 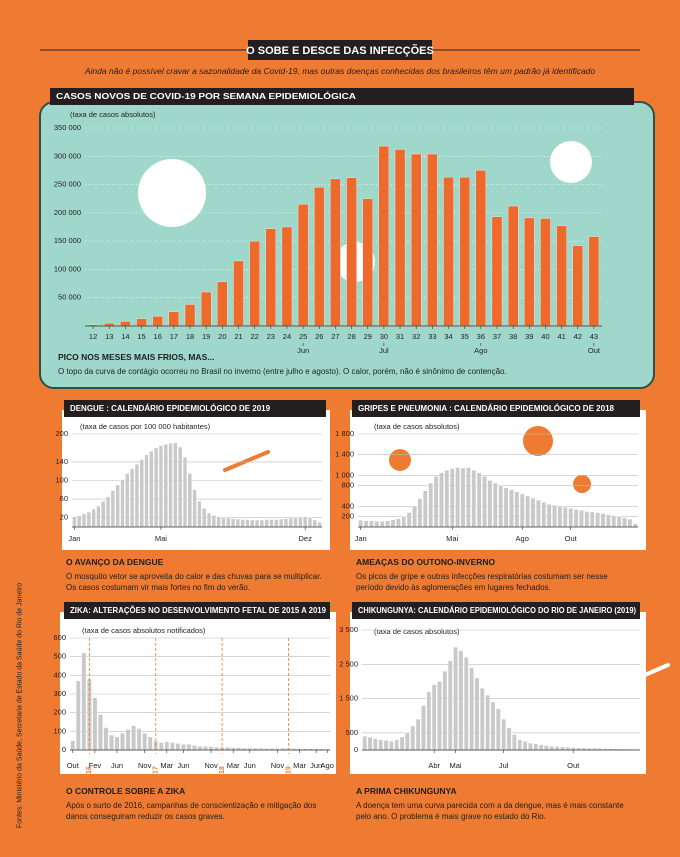 What do you see at coordinates (145, 765) in the screenshot?
I see `x-tick-label: Nov` at bounding box center [145, 765].